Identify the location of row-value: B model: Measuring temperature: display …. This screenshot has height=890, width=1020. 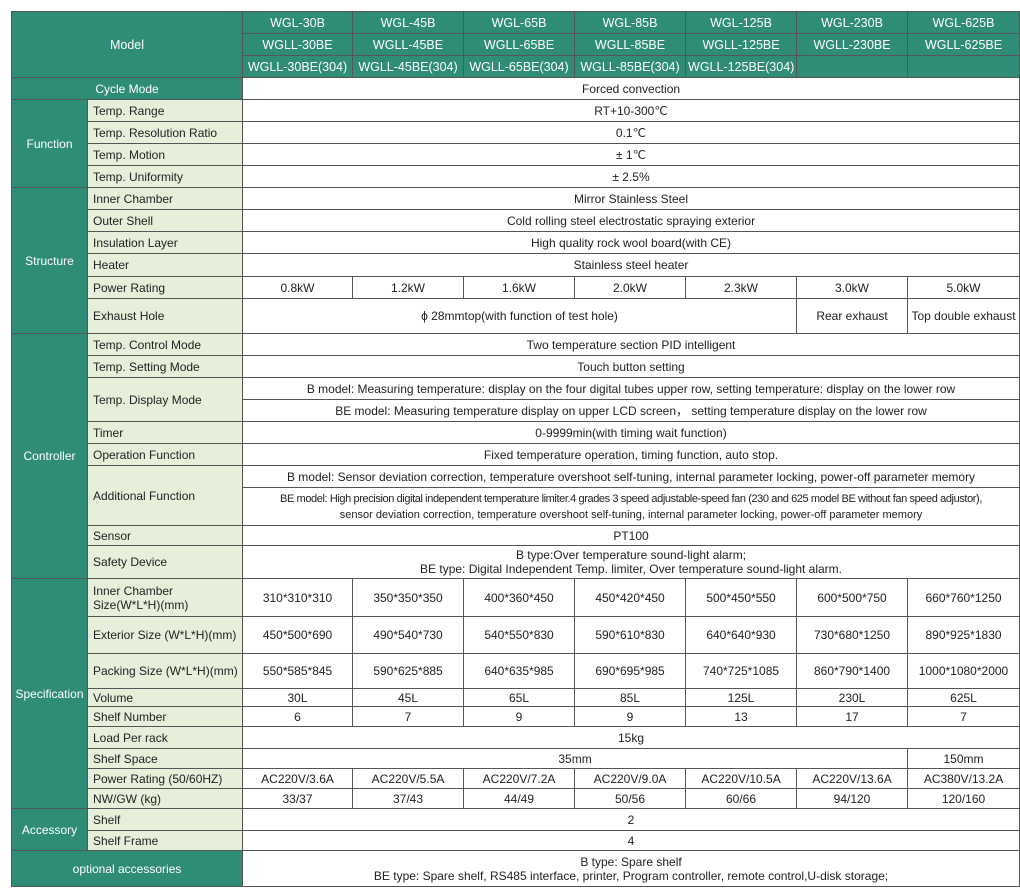
(631, 388).